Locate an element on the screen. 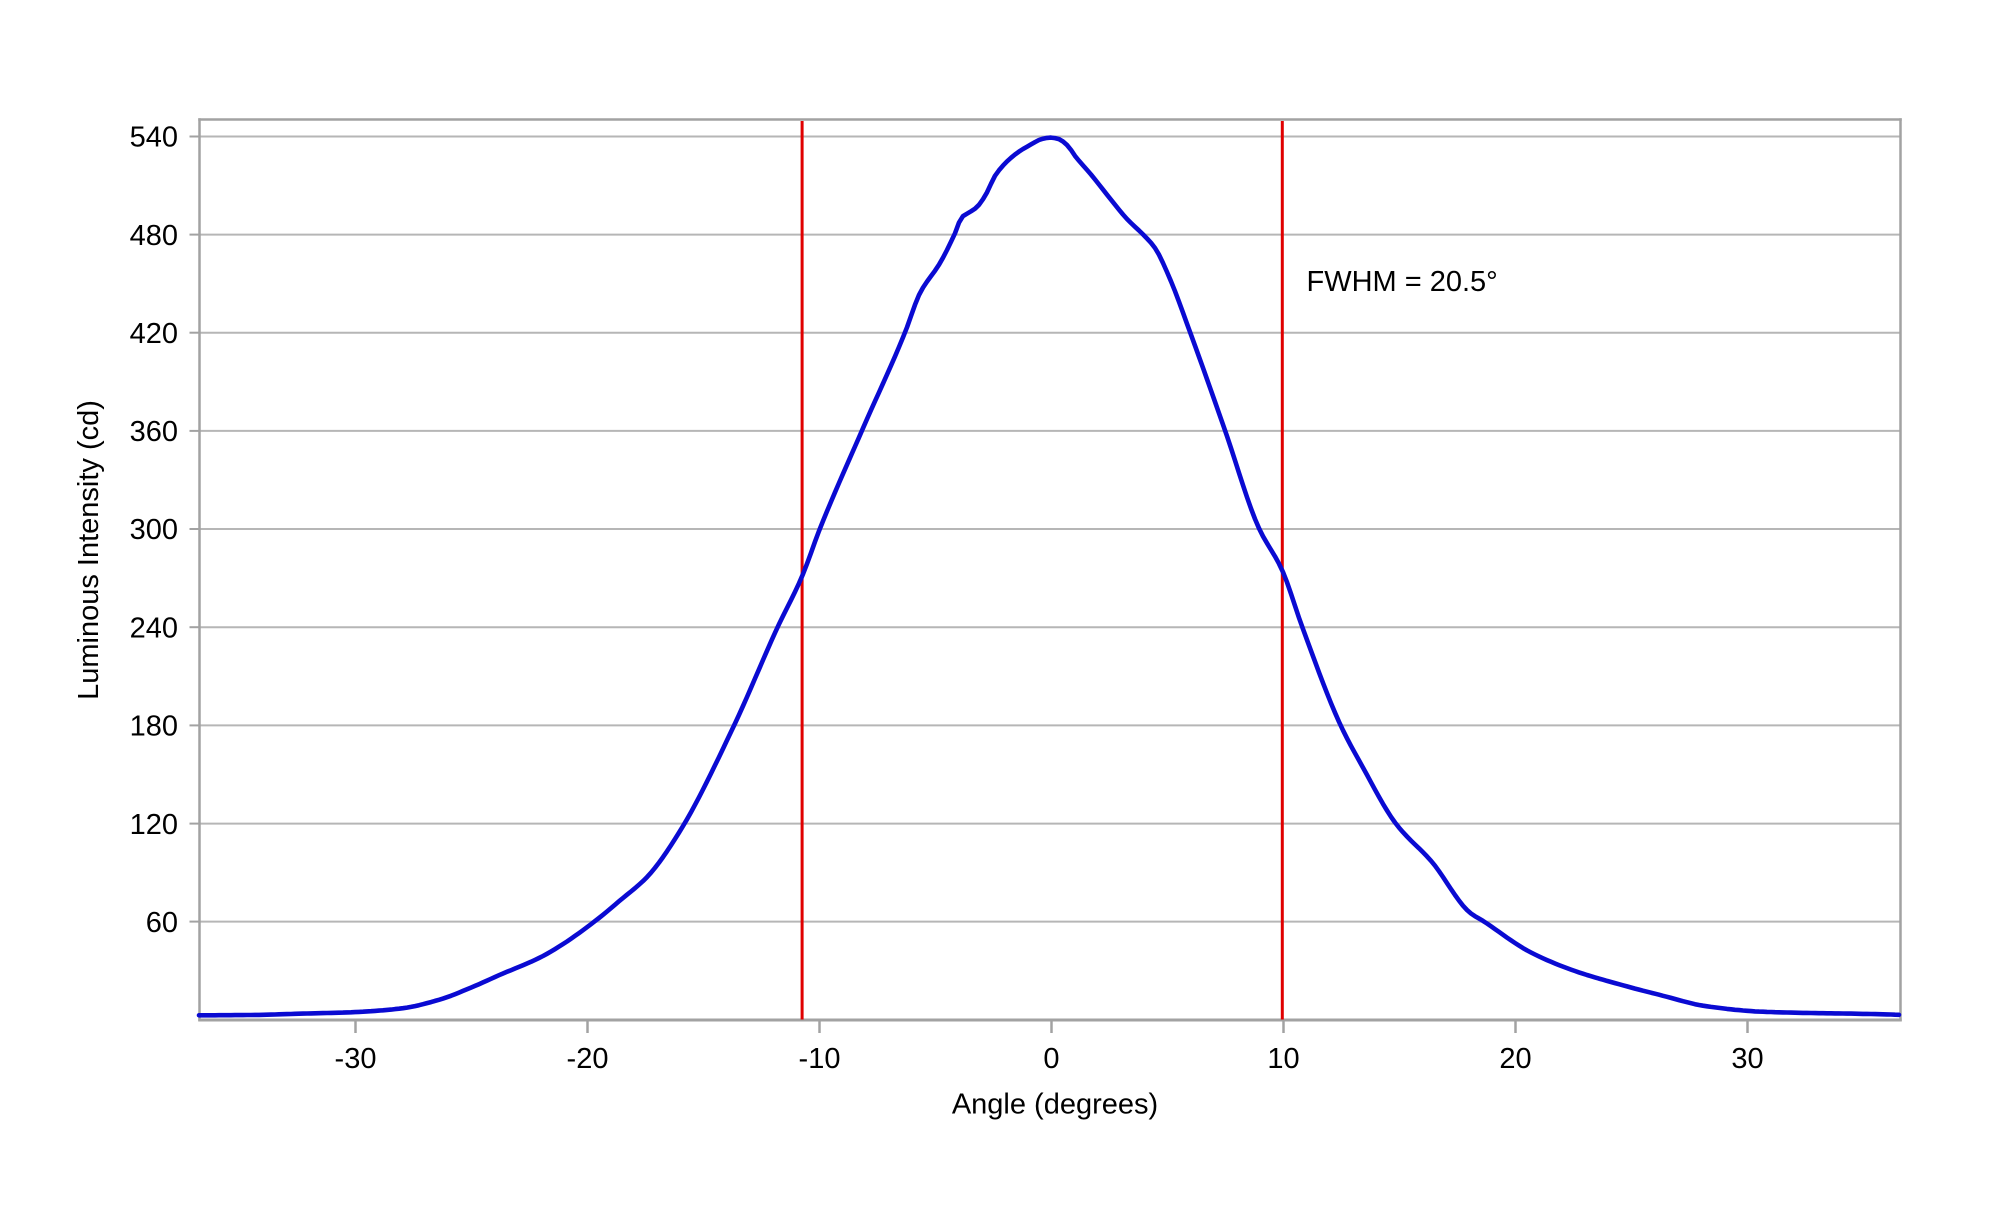  svg-text: 60 is located at coordinates (162, 923).